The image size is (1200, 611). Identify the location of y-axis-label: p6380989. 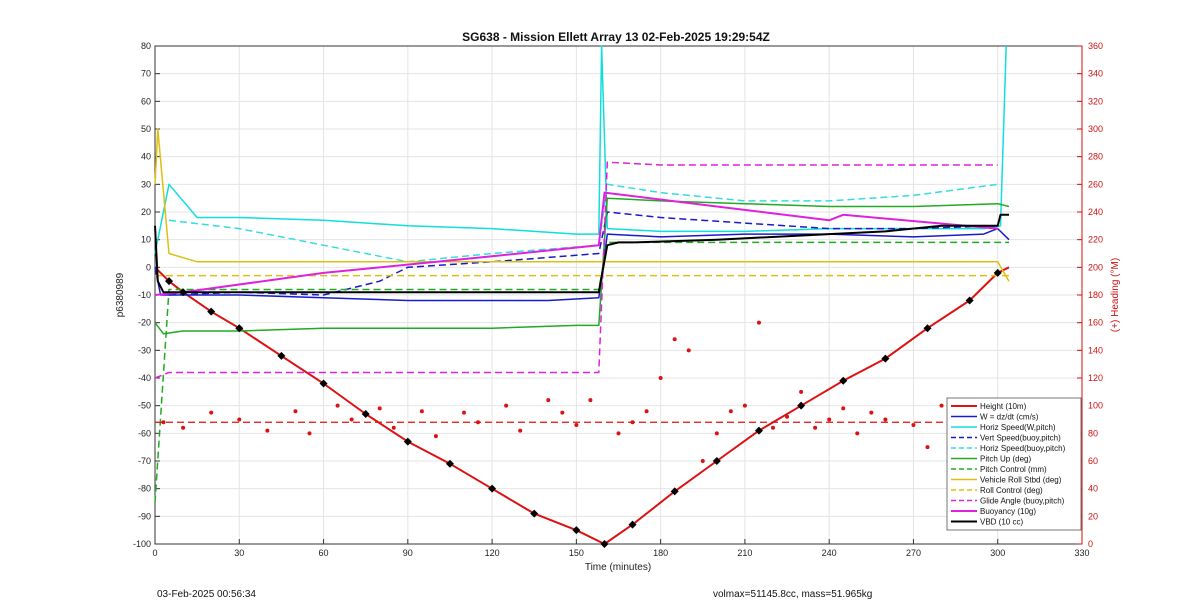
(120, 294).